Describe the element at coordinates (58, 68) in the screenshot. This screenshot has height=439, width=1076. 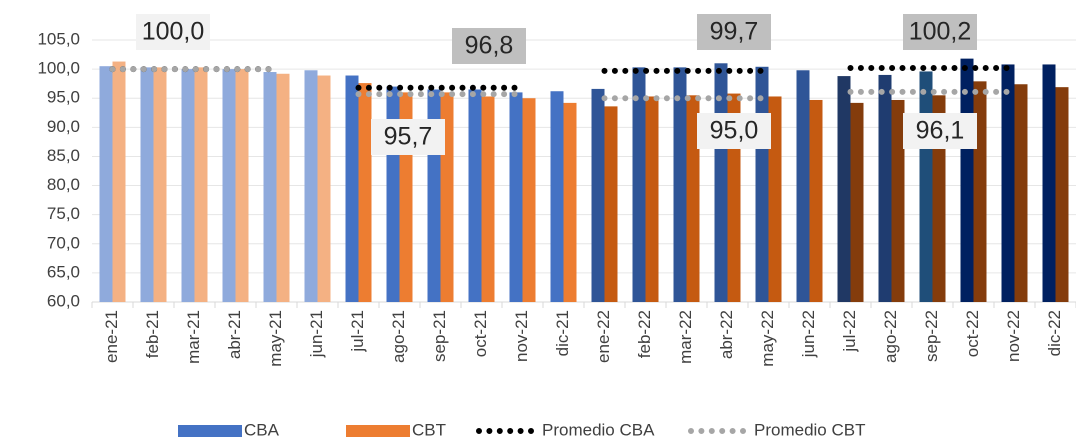
I see `y-tick-label: 100,0` at that location.